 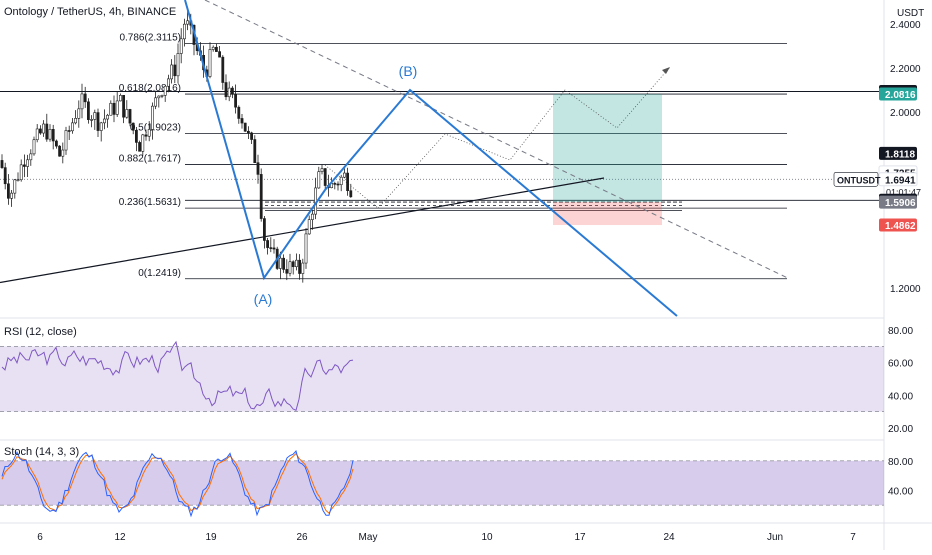 I want to click on rsi-line, so click(x=177, y=376).